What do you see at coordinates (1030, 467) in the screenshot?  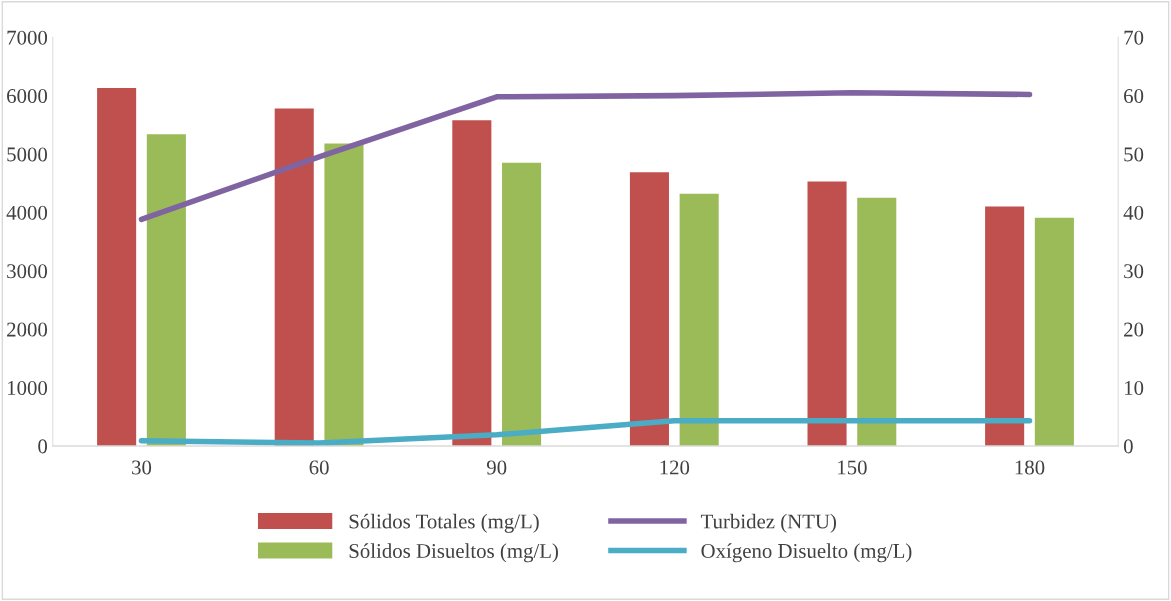 I see `x-tick-label: 180` at bounding box center [1030, 467].